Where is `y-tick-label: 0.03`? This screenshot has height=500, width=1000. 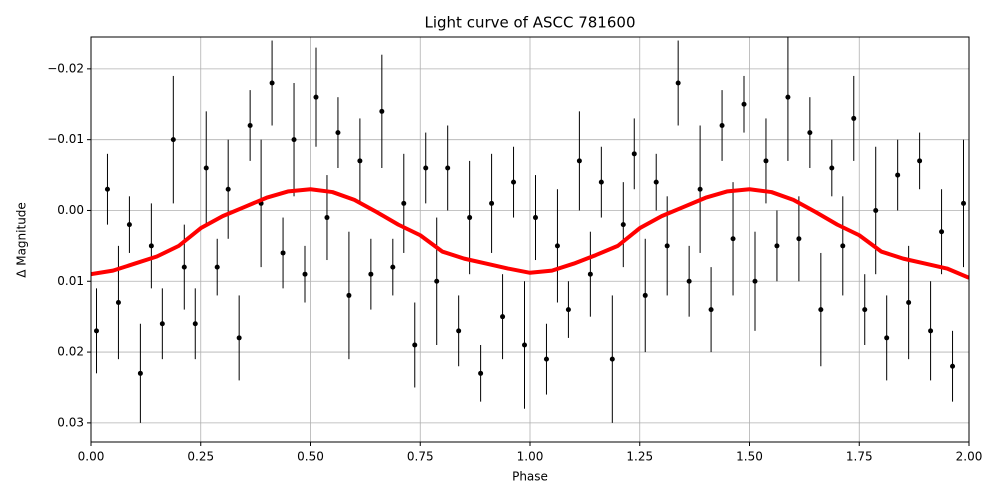
y-tick-label: 0.03 is located at coordinates (70, 422).